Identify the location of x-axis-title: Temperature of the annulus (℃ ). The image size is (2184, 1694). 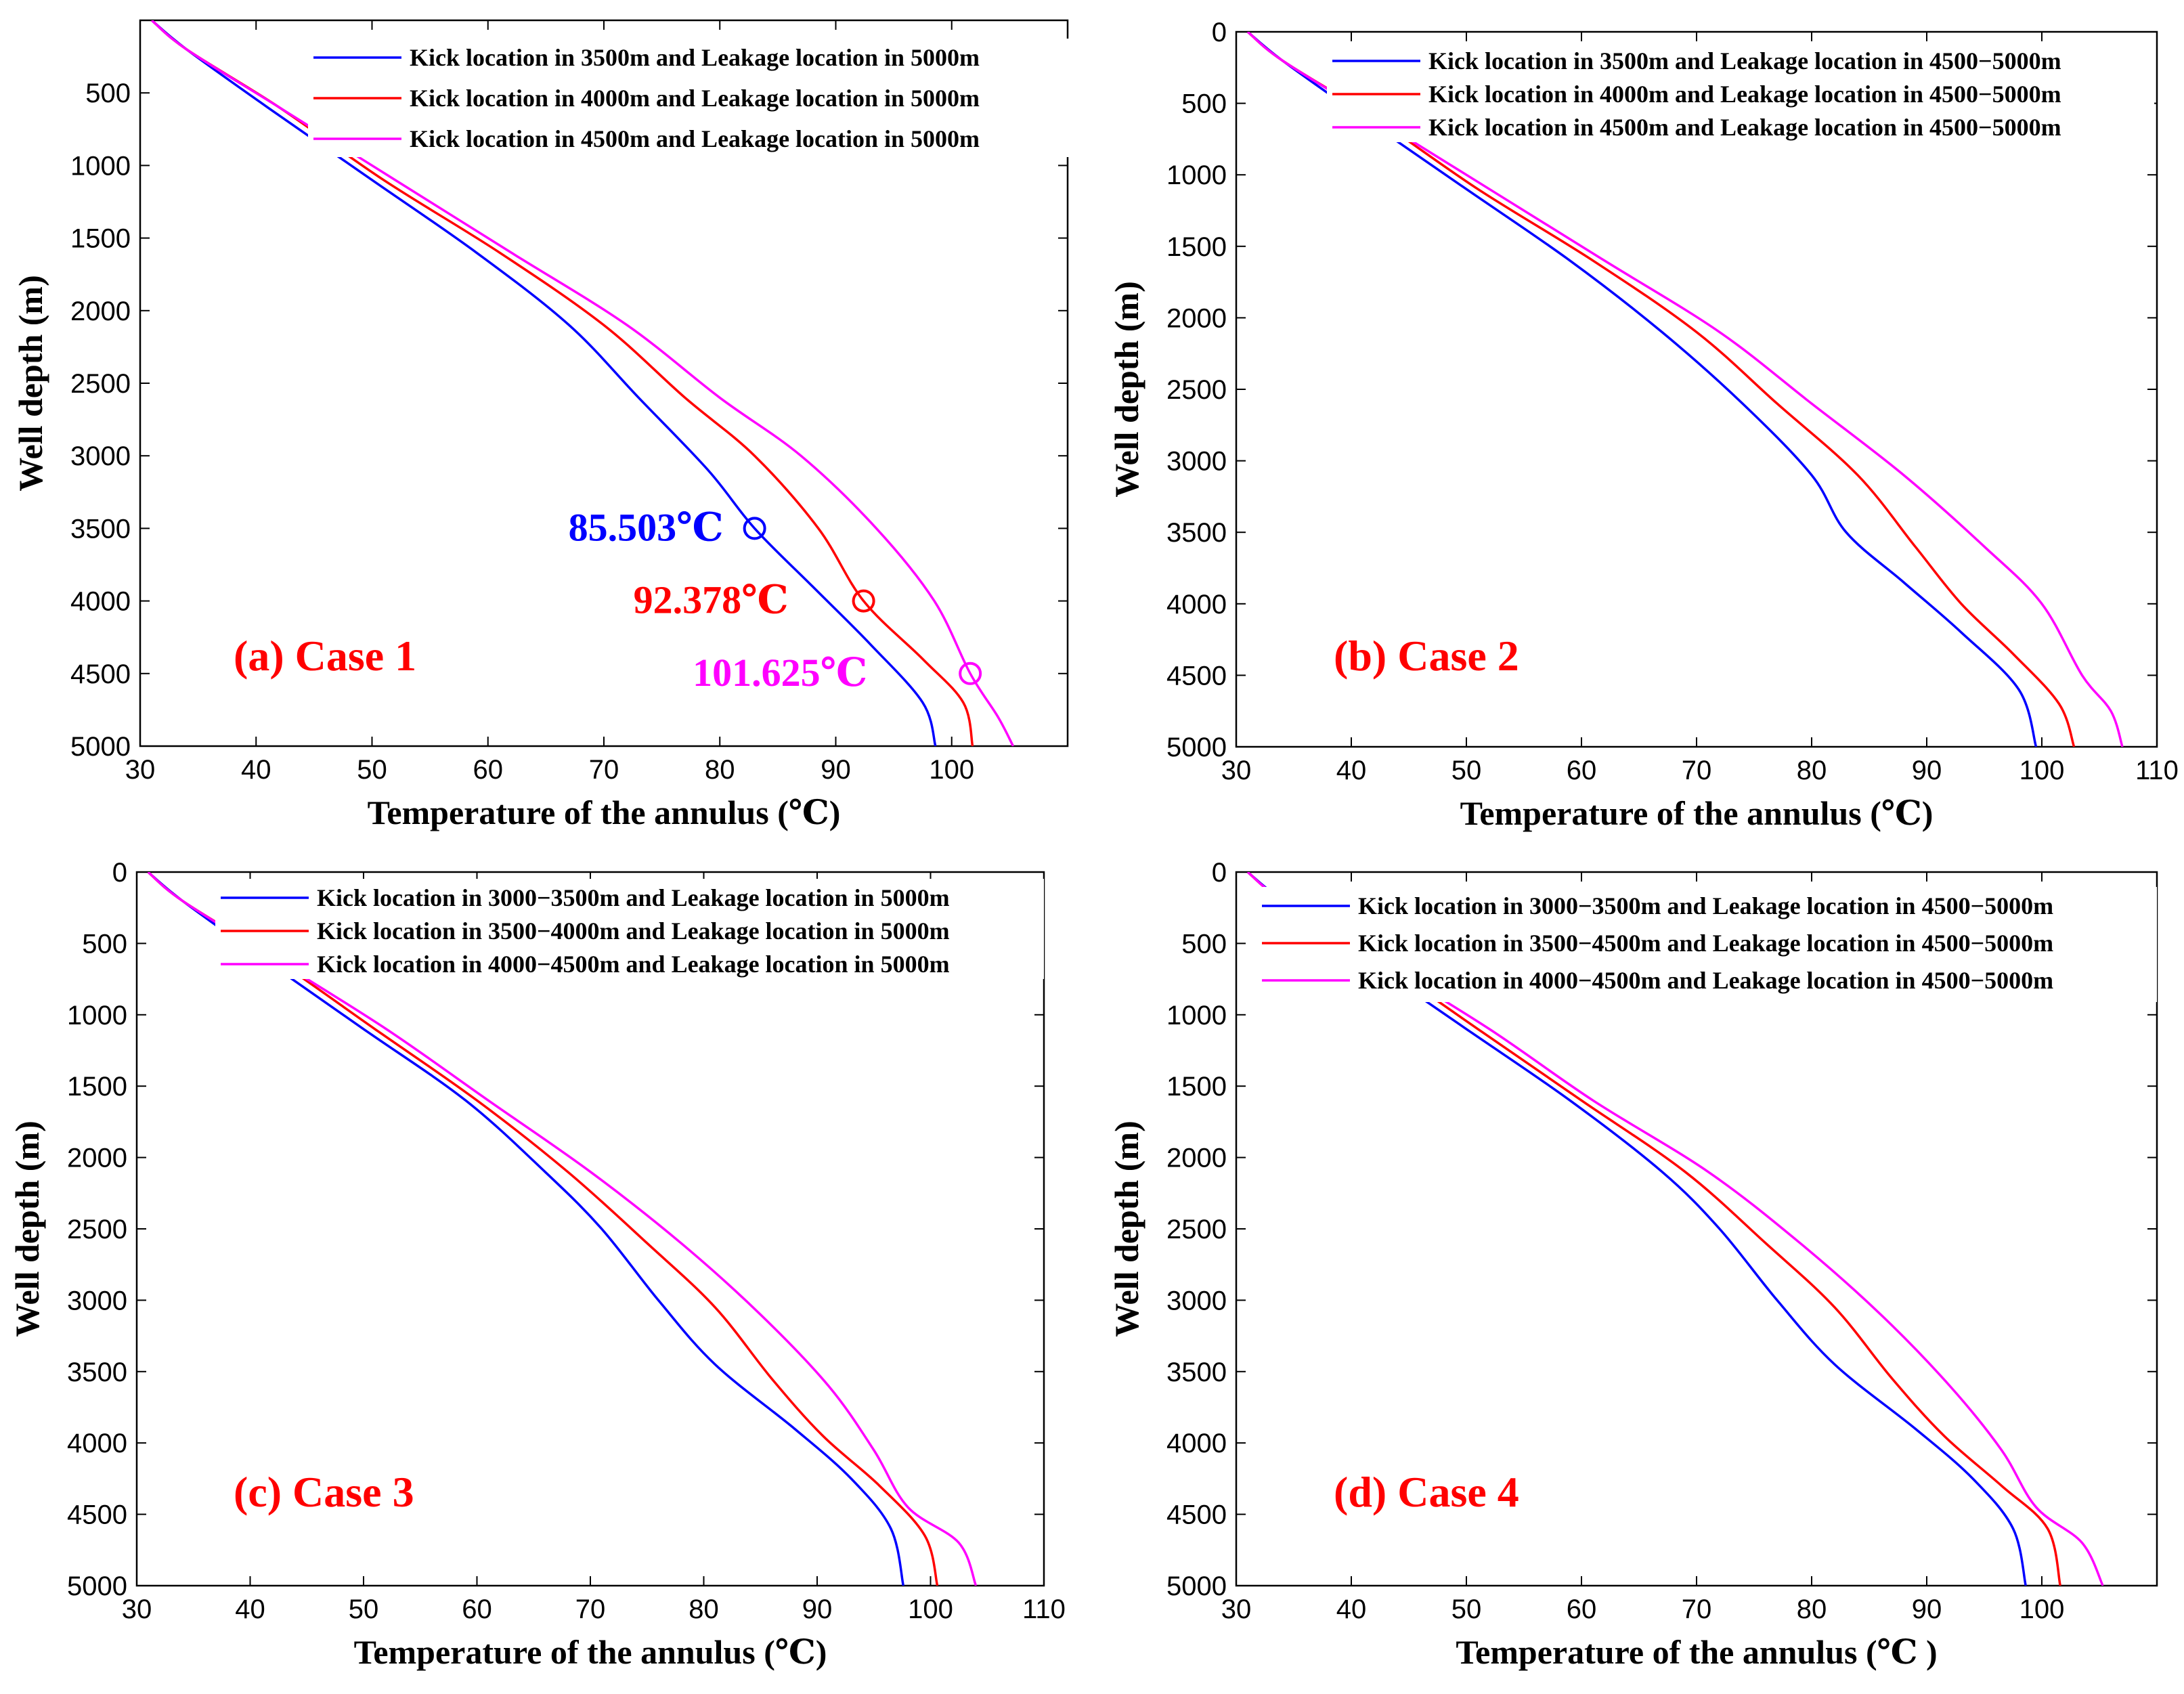
(1696, 1652).